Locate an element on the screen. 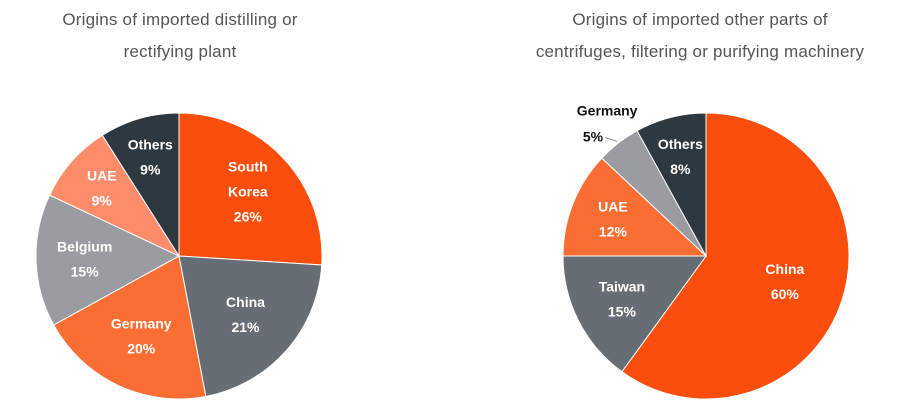 Image resolution: width=900 pixels, height=411 pixels. slice-pct-germany: 20% is located at coordinates (141, 349).